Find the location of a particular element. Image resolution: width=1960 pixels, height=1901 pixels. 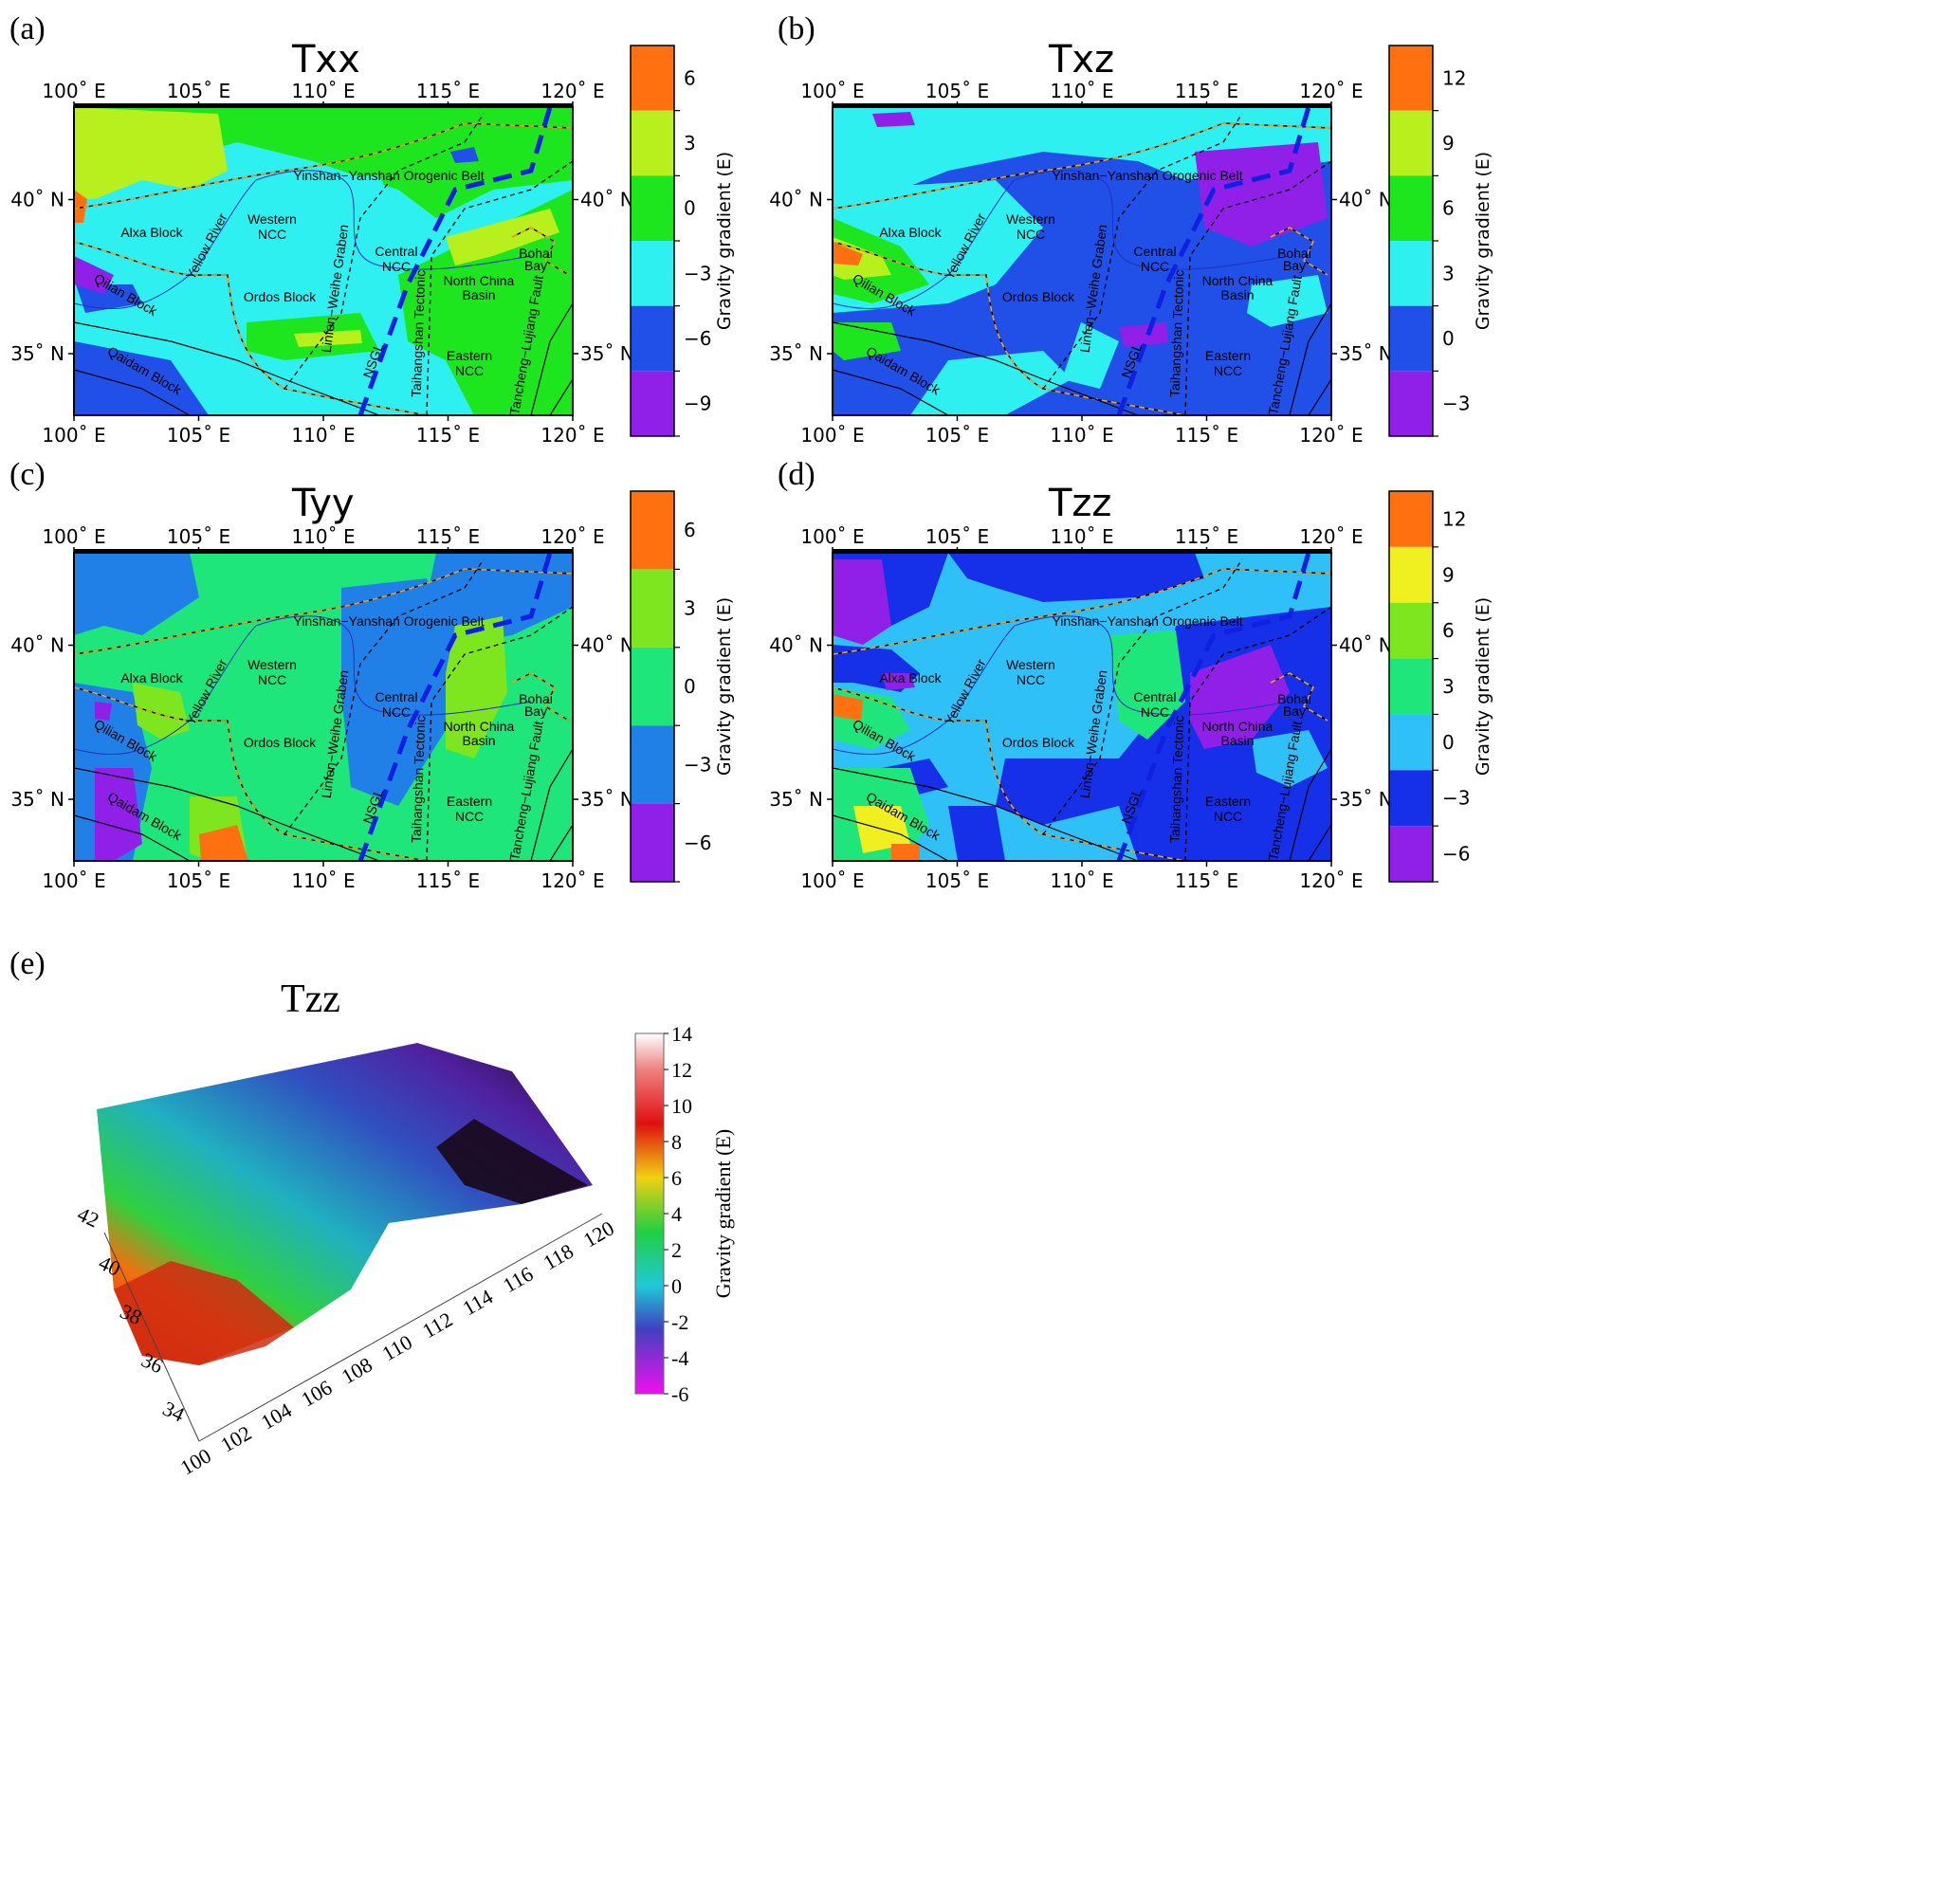

colorbar-e-tick-label: -2 is located at coordinates (679, 1322).